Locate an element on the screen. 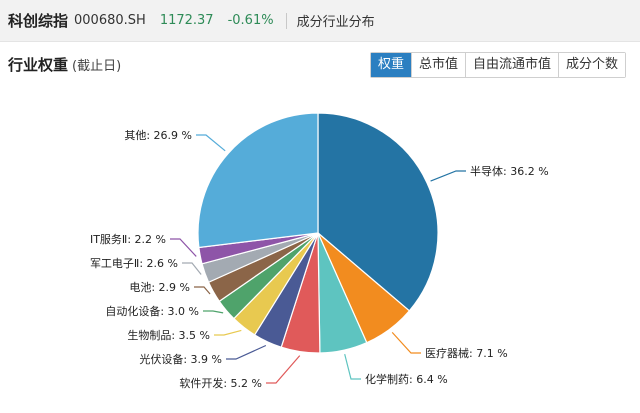  slice-label: 化学制药: 6.4 % is located at coordinates (406, 379).